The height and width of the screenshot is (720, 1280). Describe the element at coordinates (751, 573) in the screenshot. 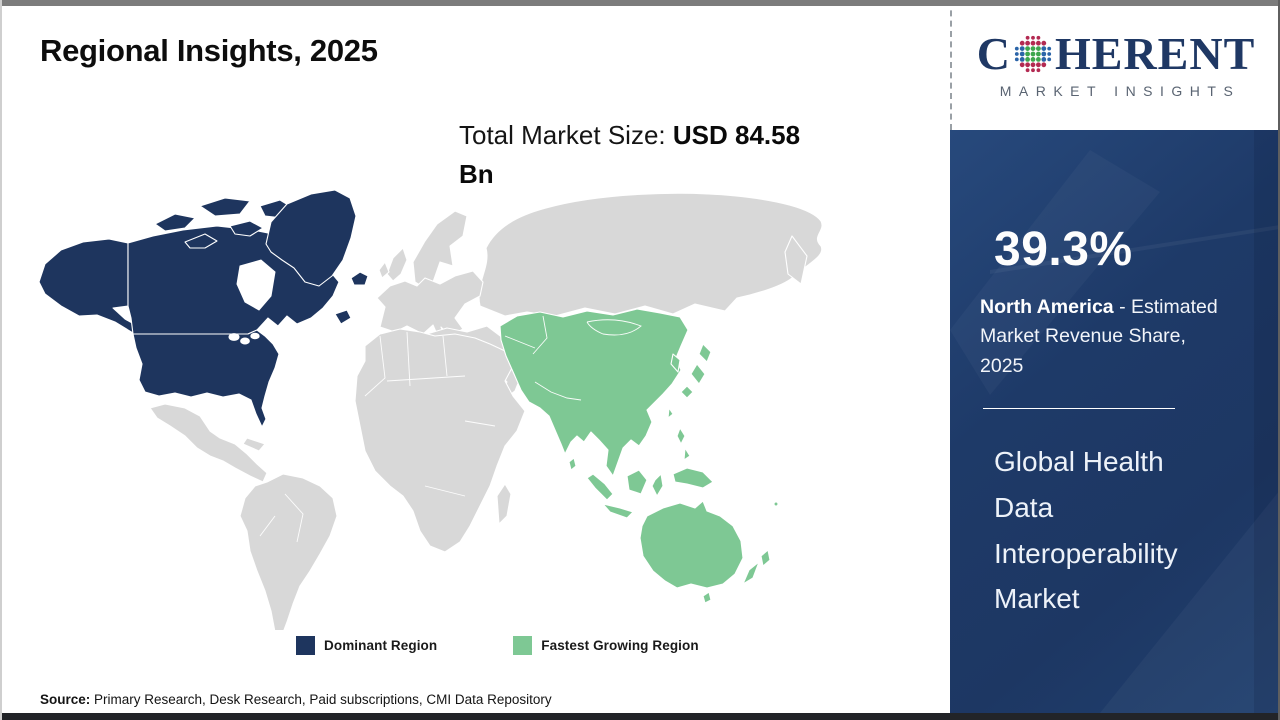

I see `land-new-zealand-south` at that location.